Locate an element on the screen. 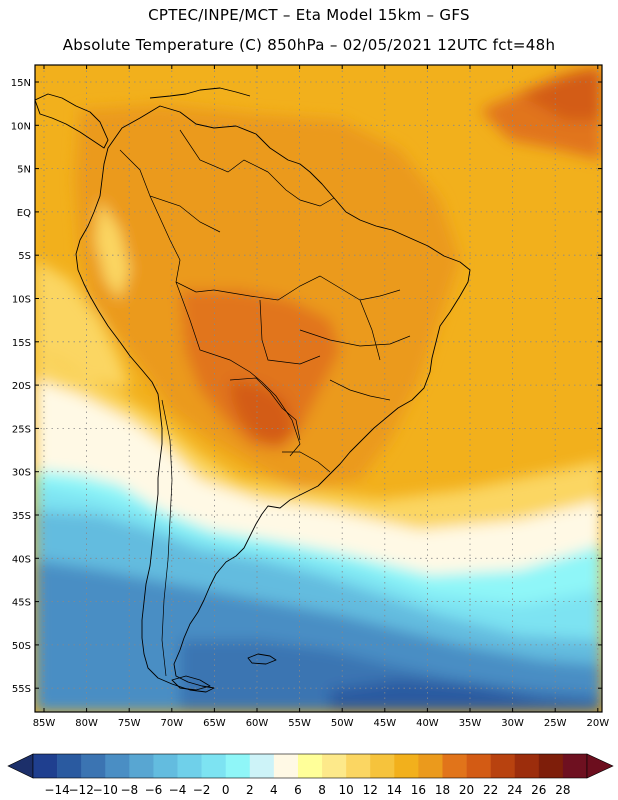 This screenshot has width=618, height=800. border-paraguay is located at coordinates (265, 409).